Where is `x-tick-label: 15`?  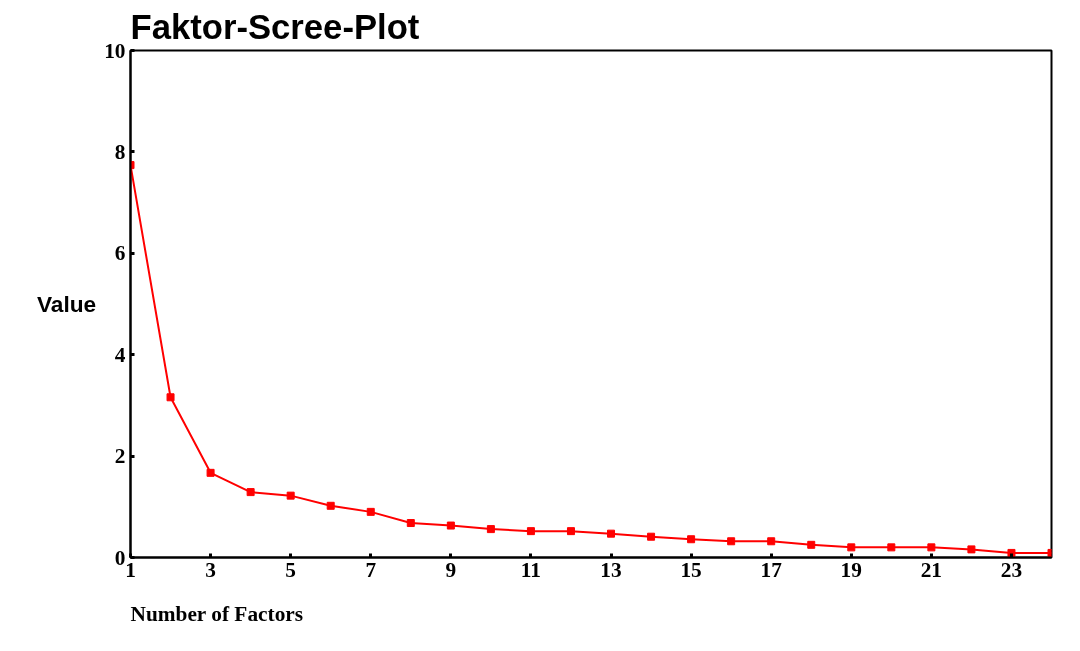
x-tick-label: 15 is located at coordinates (691, 569).